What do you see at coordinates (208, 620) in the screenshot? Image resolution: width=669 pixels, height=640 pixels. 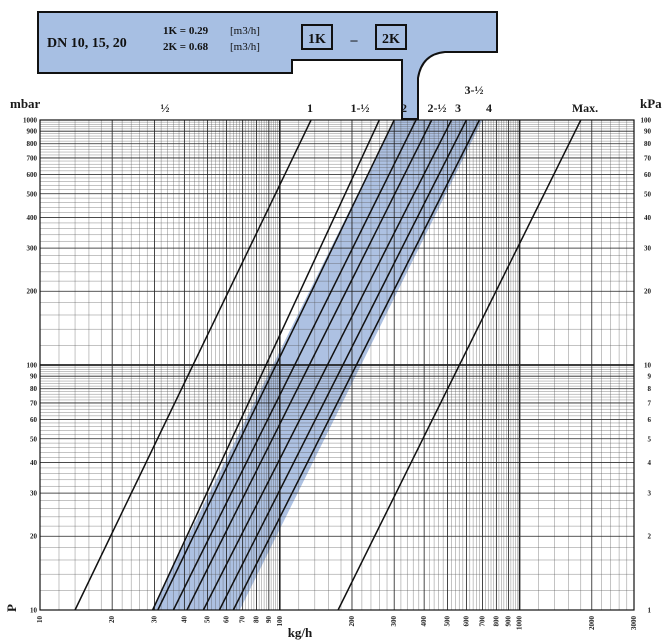 I see `x-tick-label: 50` at bounding box center [208, 620].